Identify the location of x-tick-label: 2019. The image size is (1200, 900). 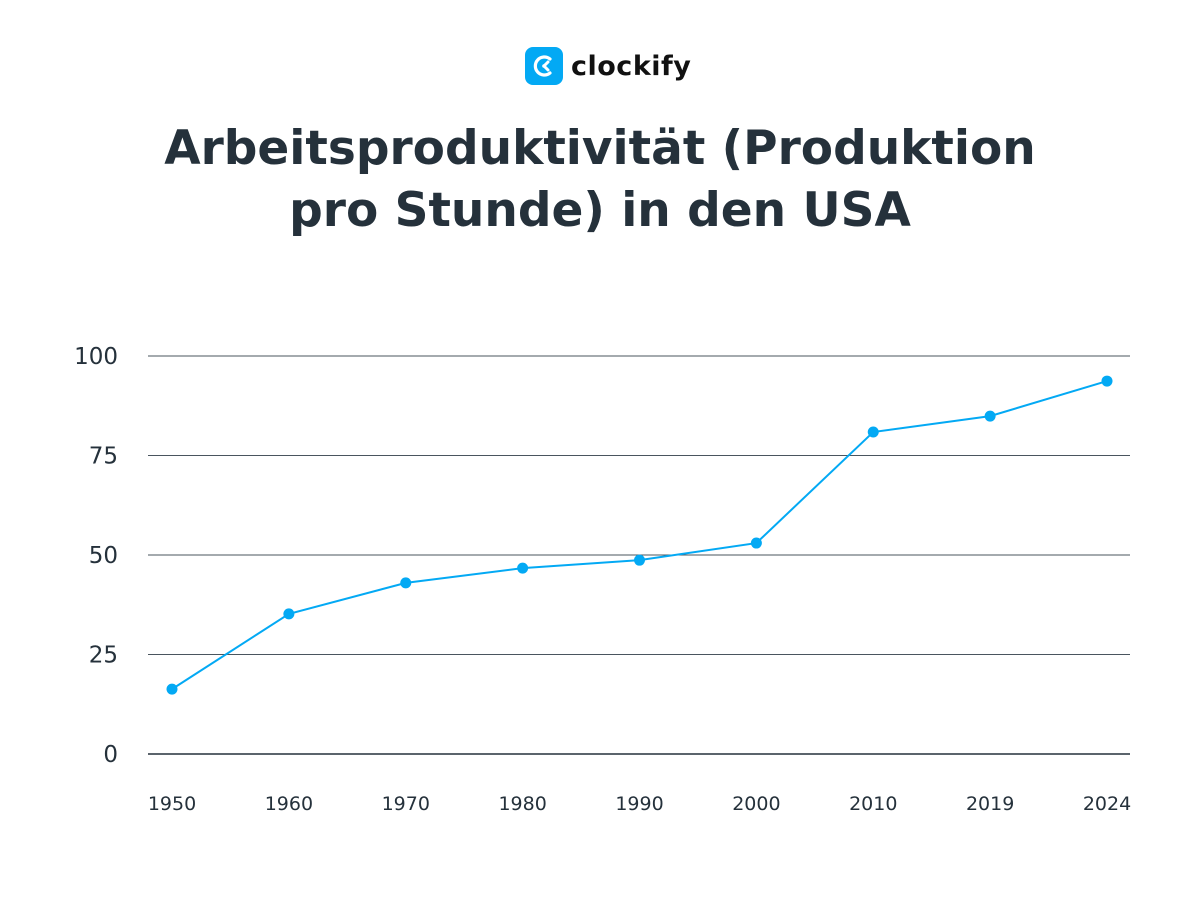
(990, 804).